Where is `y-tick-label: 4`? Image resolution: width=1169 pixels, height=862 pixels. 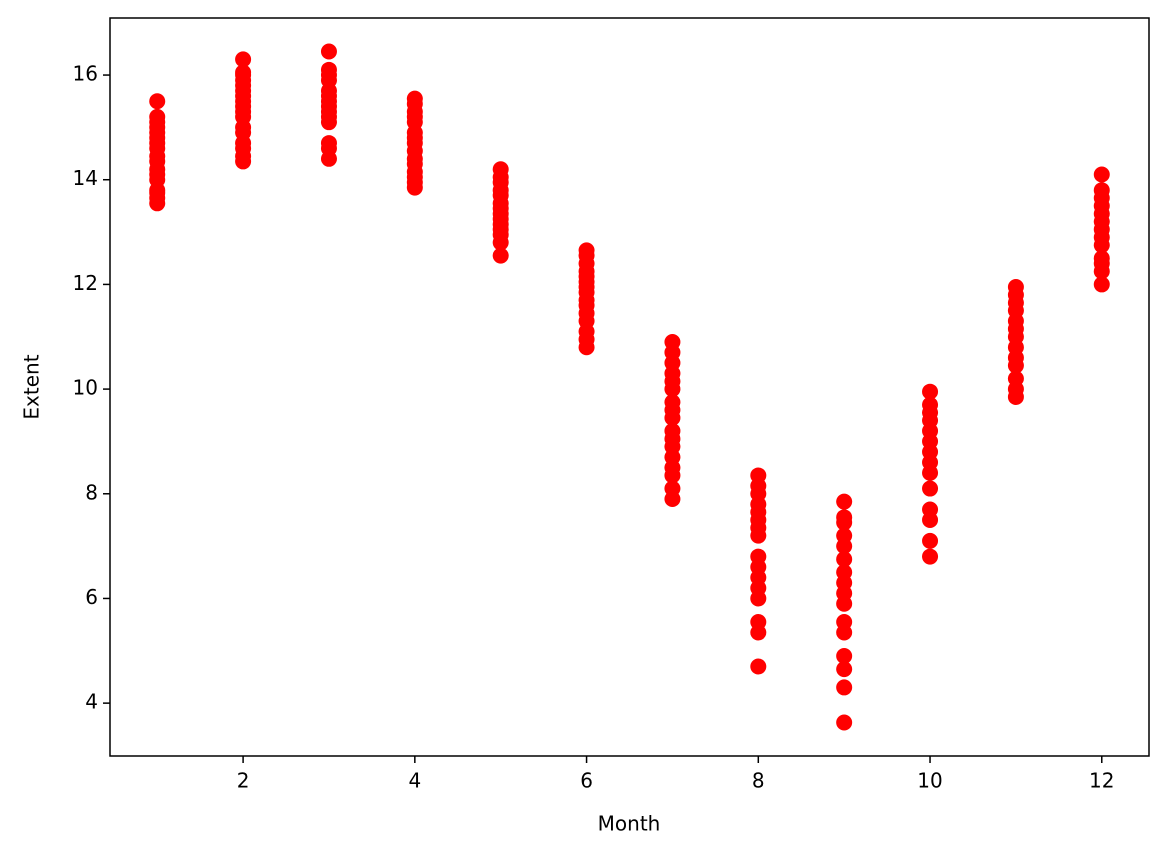 y-tick-label: 4 is located at coordinates (91, 702).